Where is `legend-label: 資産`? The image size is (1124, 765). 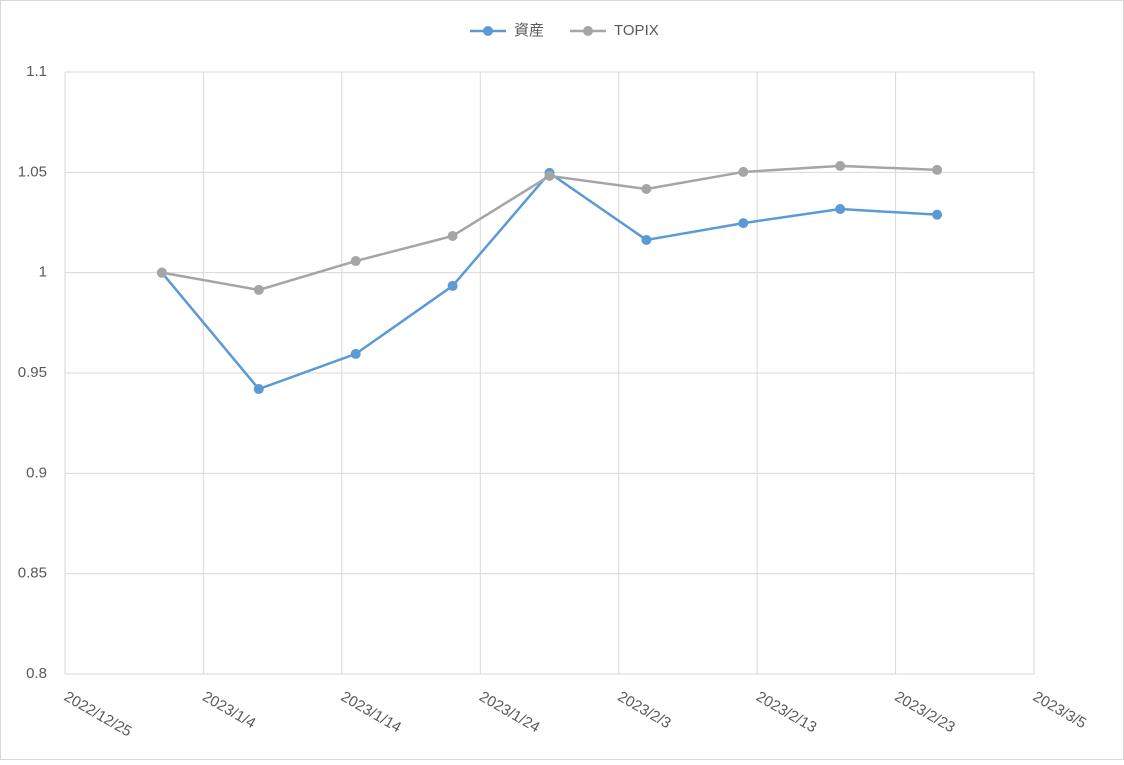
legend-label: 資産 is located at coordinates (529, 30).